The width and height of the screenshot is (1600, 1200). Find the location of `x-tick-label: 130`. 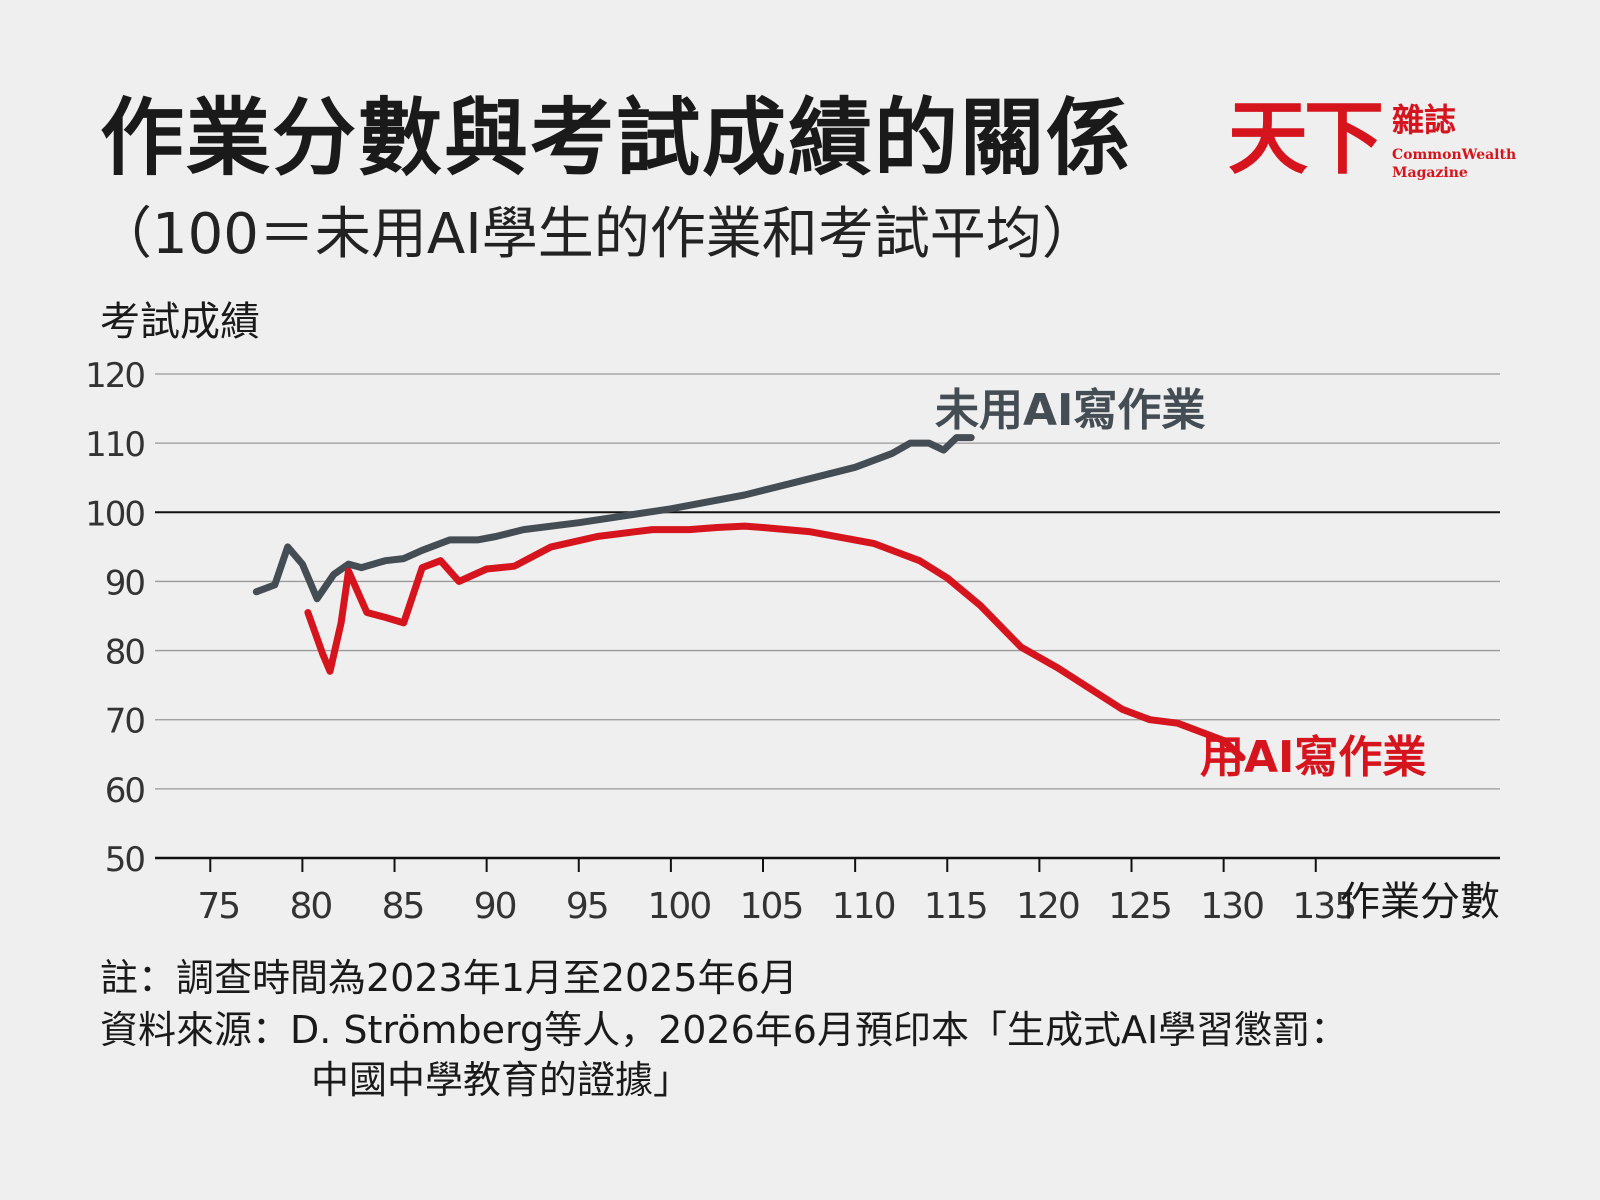

x-tick-label: 130 is located at coordinates (1231, 906).